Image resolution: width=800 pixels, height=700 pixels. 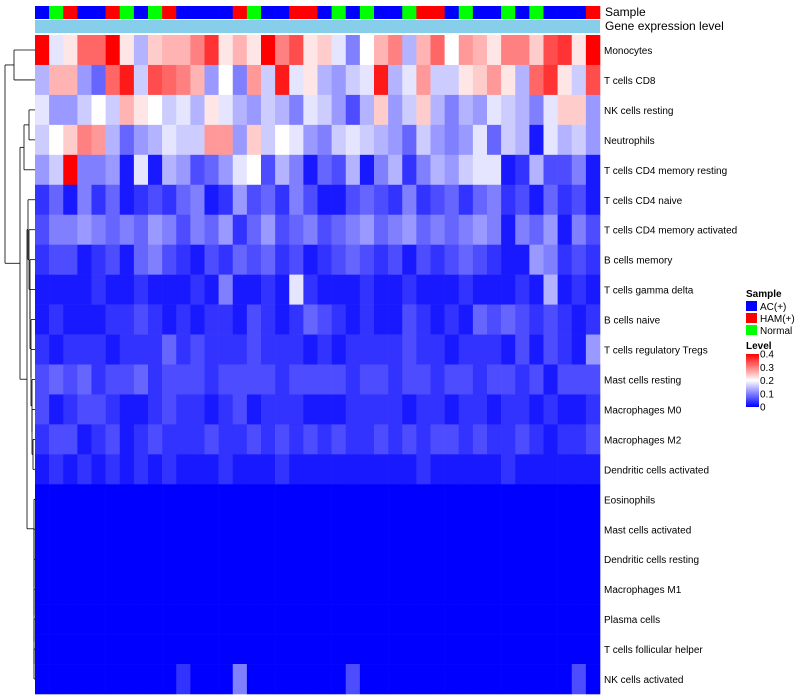 I want to click on legend-level-tick: 0.4, so click(x=767, y=355).